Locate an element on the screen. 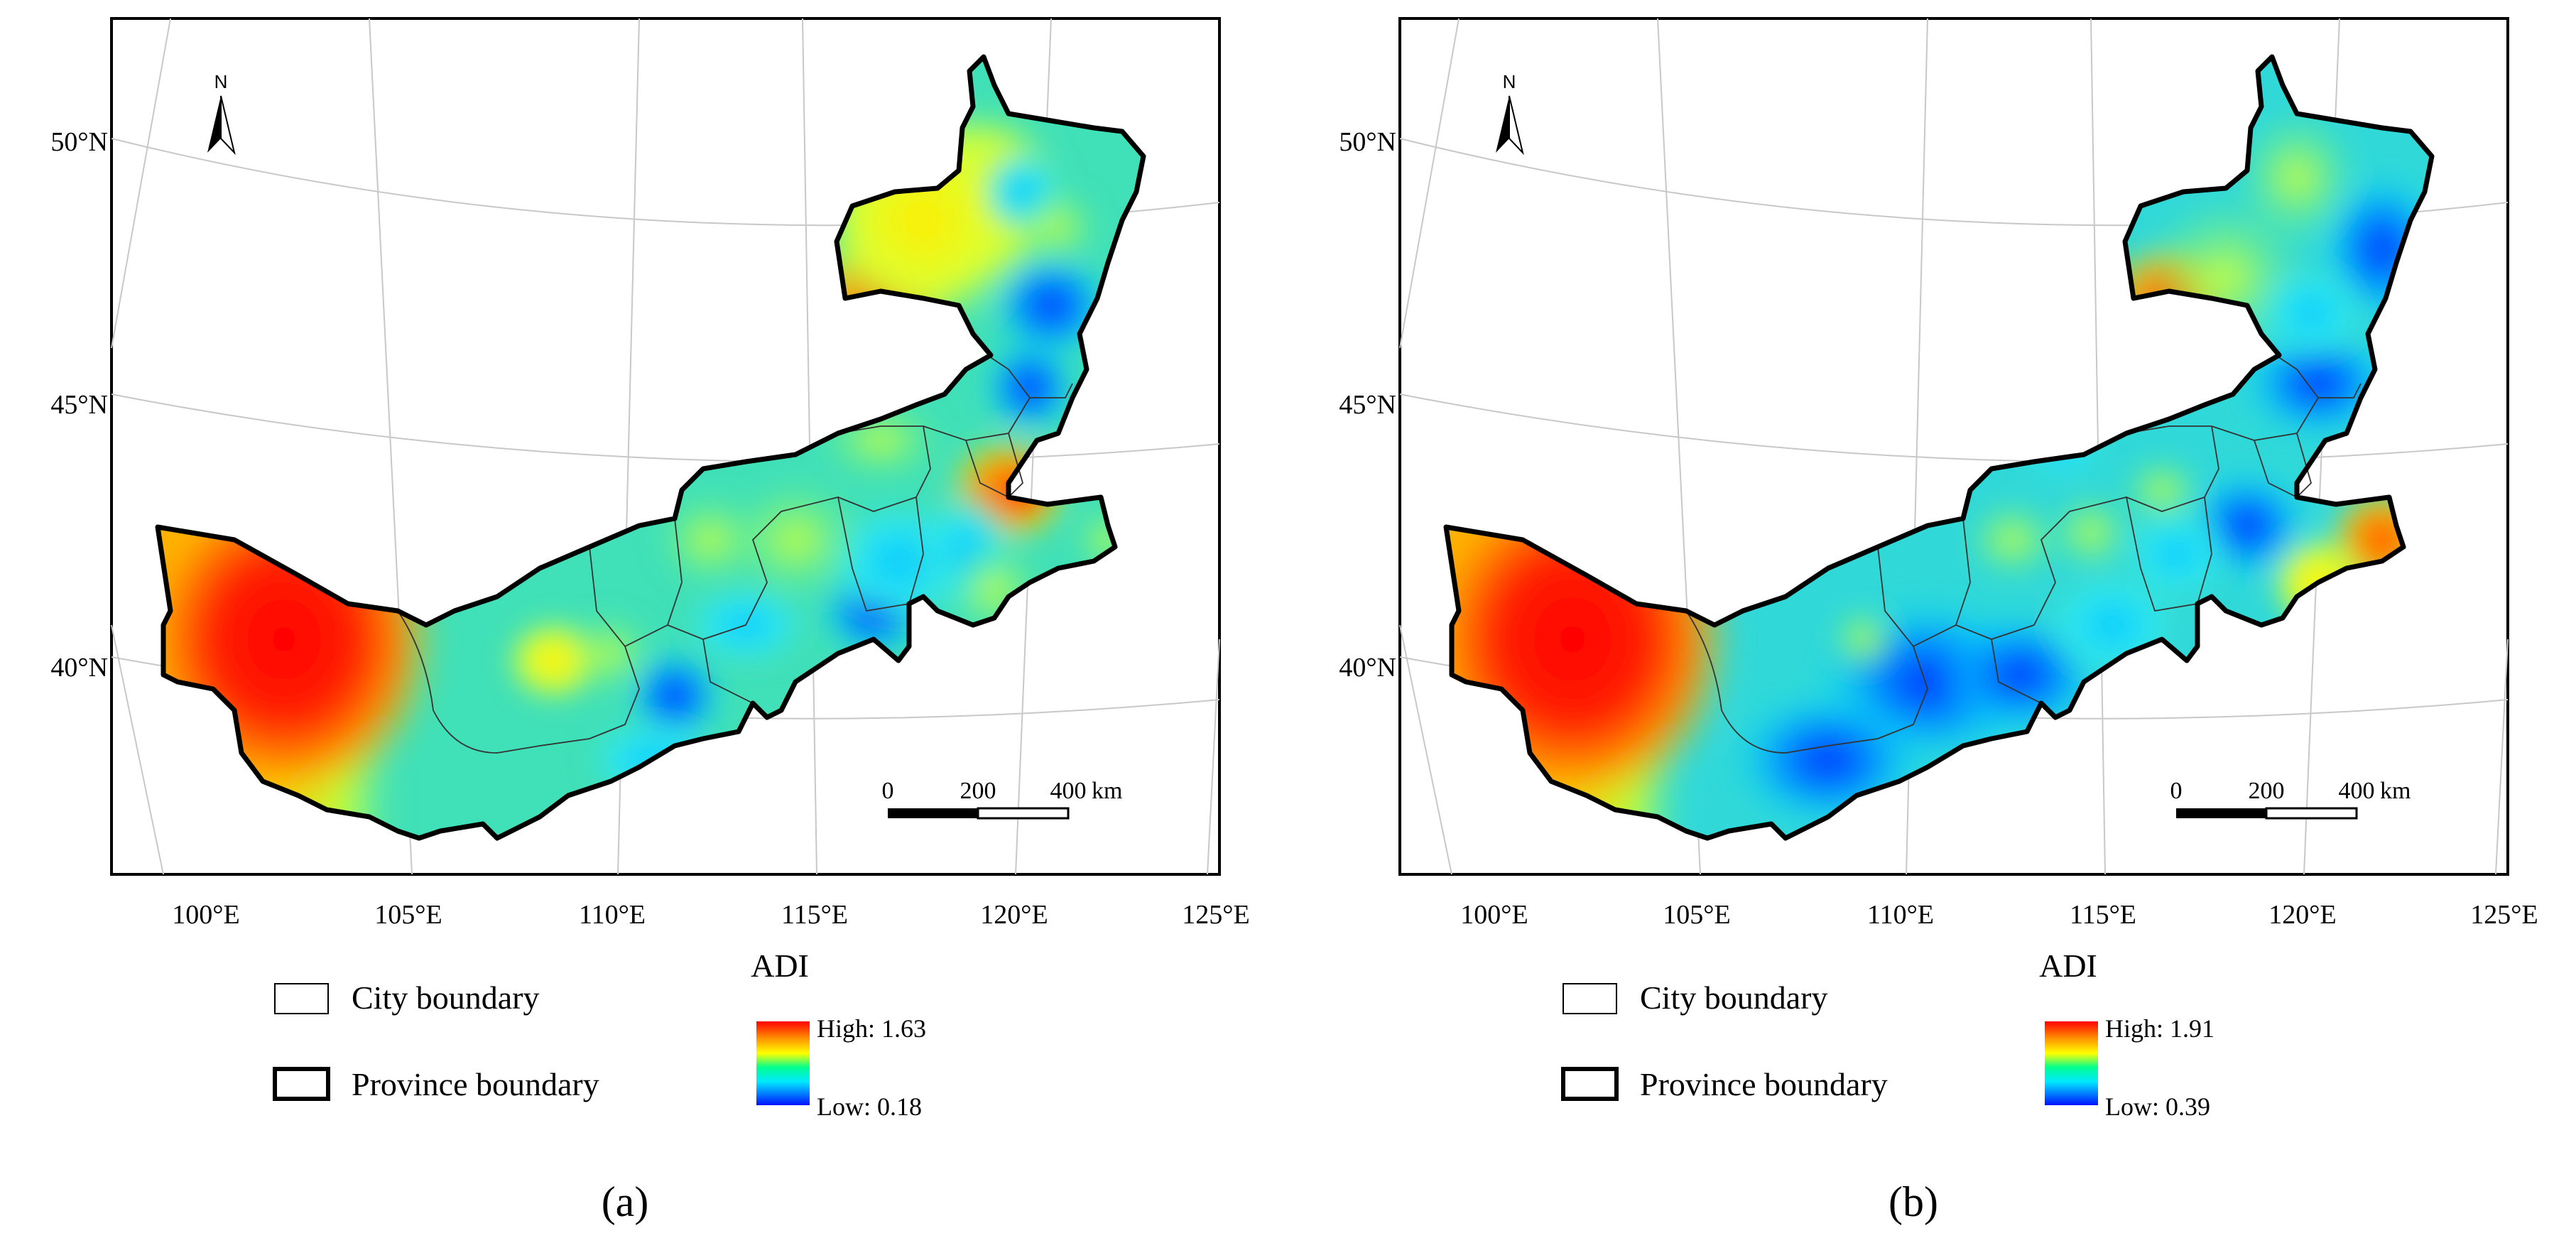 This screenshot has height=1243, width=2576. panel-caption: (a) is located at coordinates (625, 1201).